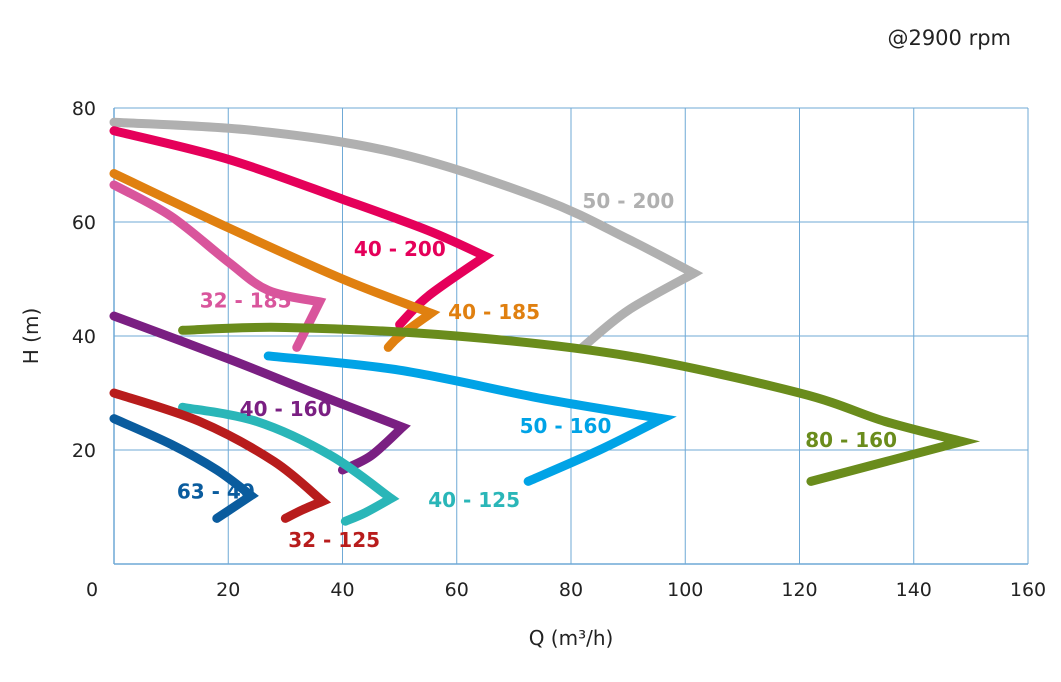 This screenshot has height=682, width=1061. Describe the element at coordinates (400, 249) in the screenshot. I see `series-label-1: 40 - 200` at that location.